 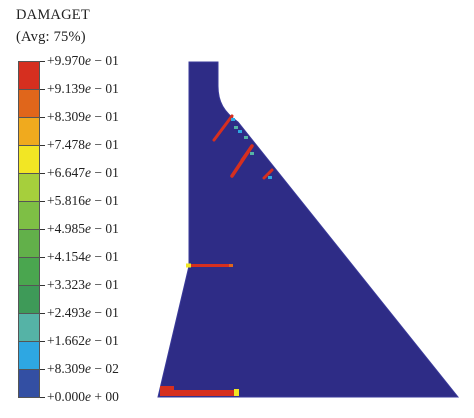 What do you see at coordinates (53, 15) in the screenshot?
I see `legend-variable-name: DAMAGET` at bounding box center [53, 15].